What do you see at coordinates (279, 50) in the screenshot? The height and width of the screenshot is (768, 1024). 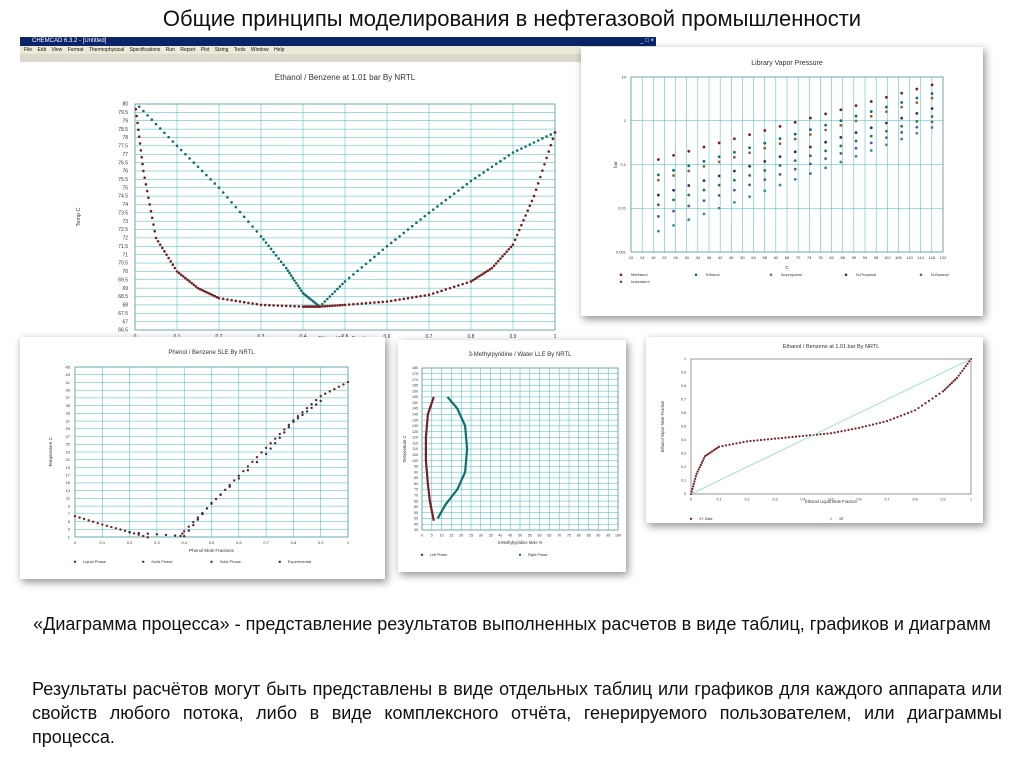 I see `menu-help: Help` at bounding box center [279, 50].